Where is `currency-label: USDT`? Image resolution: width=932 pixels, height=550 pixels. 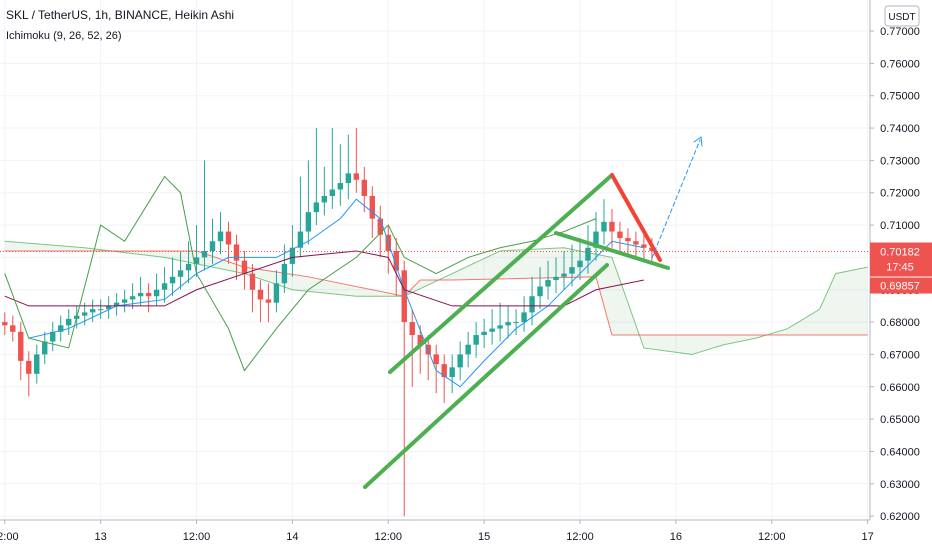
currency-label: USDT is located at coordinates (901, 17).